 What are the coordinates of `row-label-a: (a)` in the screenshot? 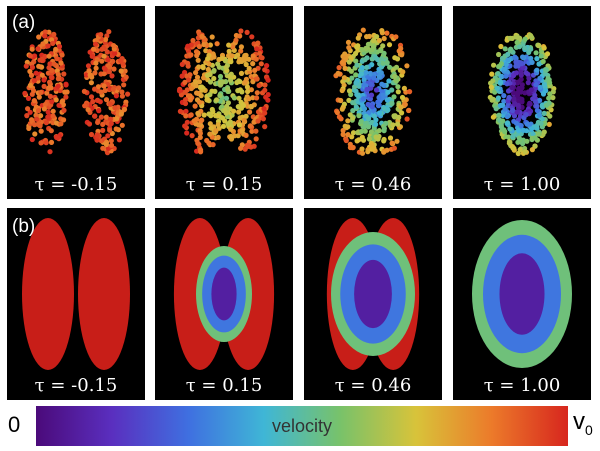 It's located at (24, 22).